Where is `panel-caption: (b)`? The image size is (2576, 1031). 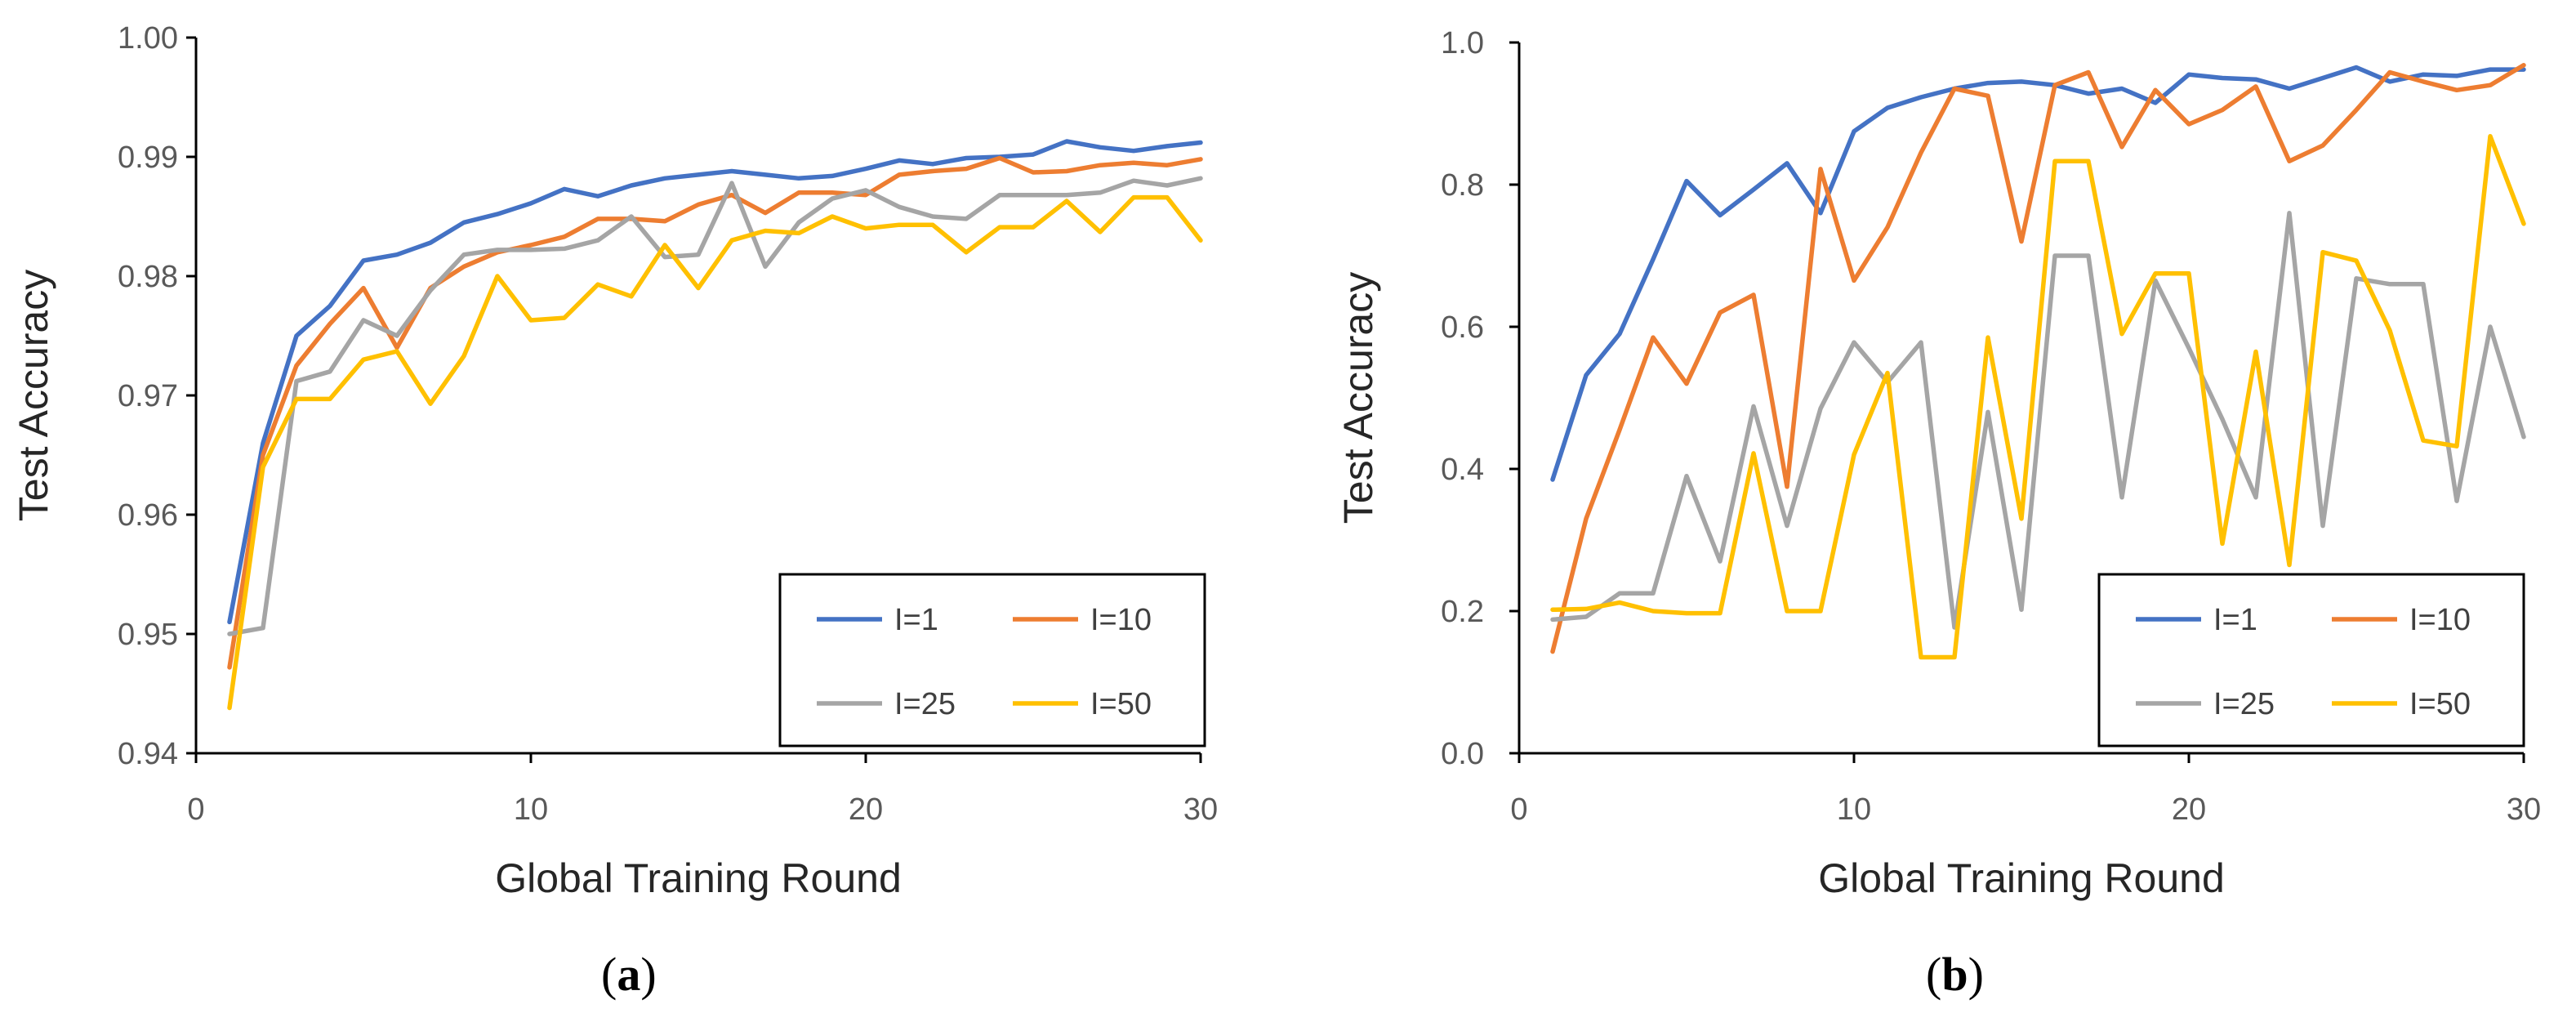 panel-caption: (b) is located at coordinates (1955, 974).